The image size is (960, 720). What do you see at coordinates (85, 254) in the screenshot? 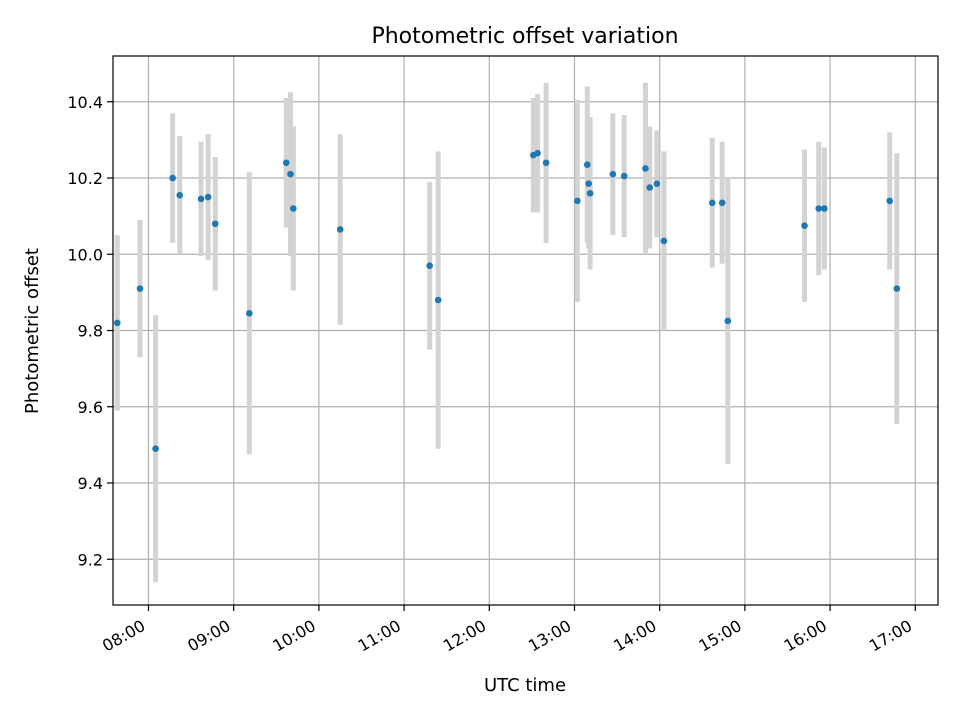
I see `y-tick-label: 10.0` at bounding box center [85, 254].